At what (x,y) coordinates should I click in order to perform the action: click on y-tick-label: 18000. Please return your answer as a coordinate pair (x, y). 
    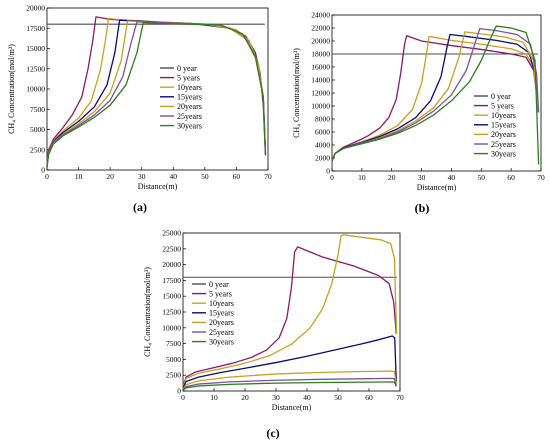
    Looking at the image, I should click on (320, 54).